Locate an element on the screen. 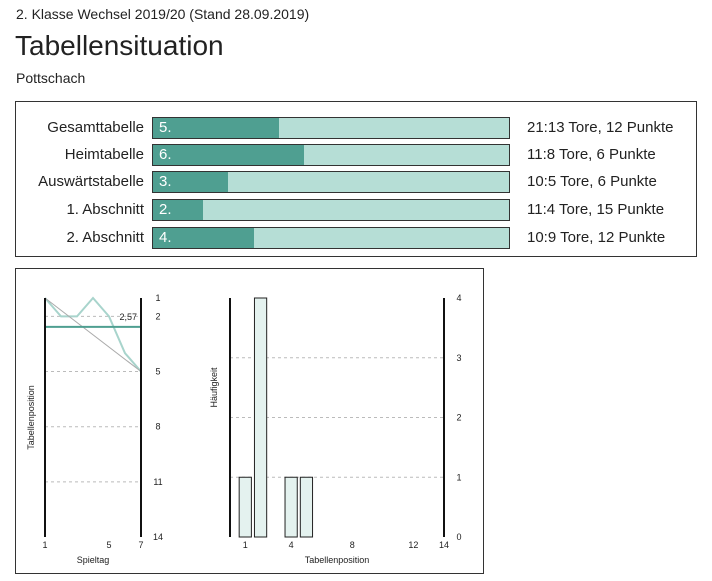 This screenshot has width=712, height=581. position-value: 6. is located at coordinates (165, 154).